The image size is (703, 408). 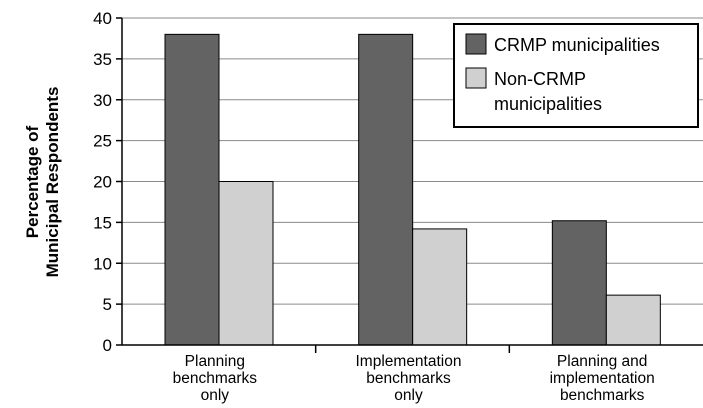 I want to click on legend-box, so click(x=576, y=75).